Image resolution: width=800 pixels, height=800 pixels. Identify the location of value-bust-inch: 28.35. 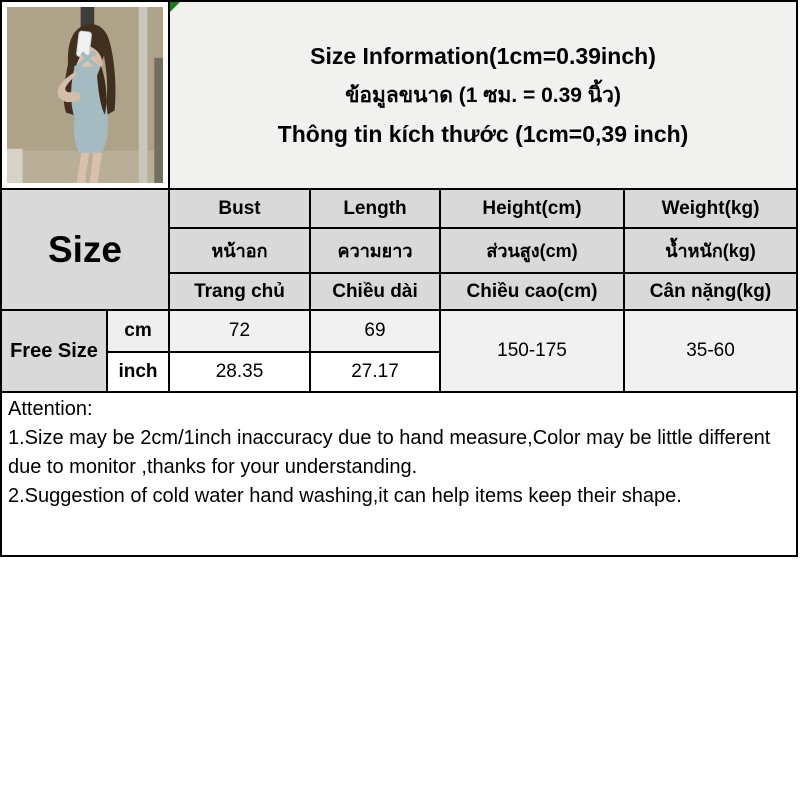
(239, 372).